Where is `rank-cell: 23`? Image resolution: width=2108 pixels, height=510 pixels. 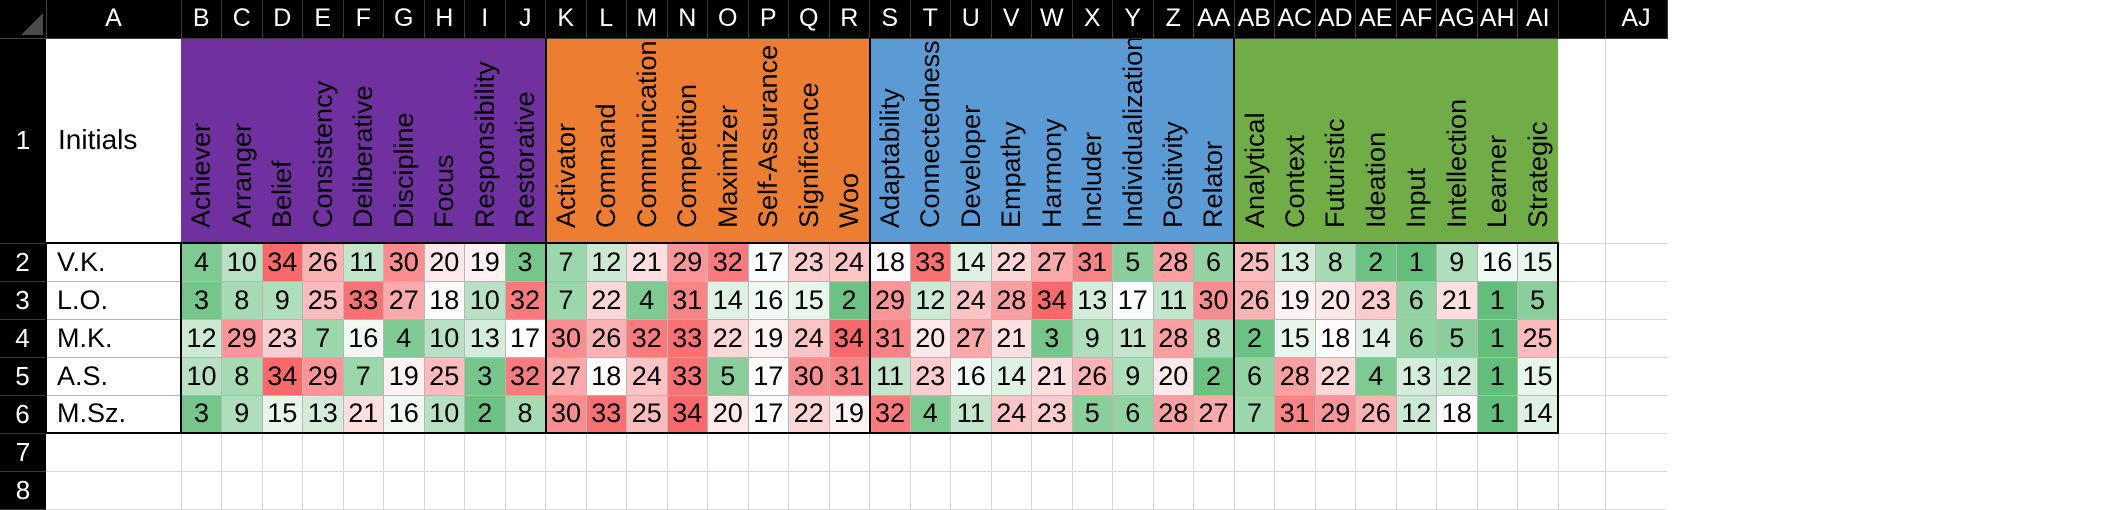
rank-cell: 23 is located at coordinates (930, 376).